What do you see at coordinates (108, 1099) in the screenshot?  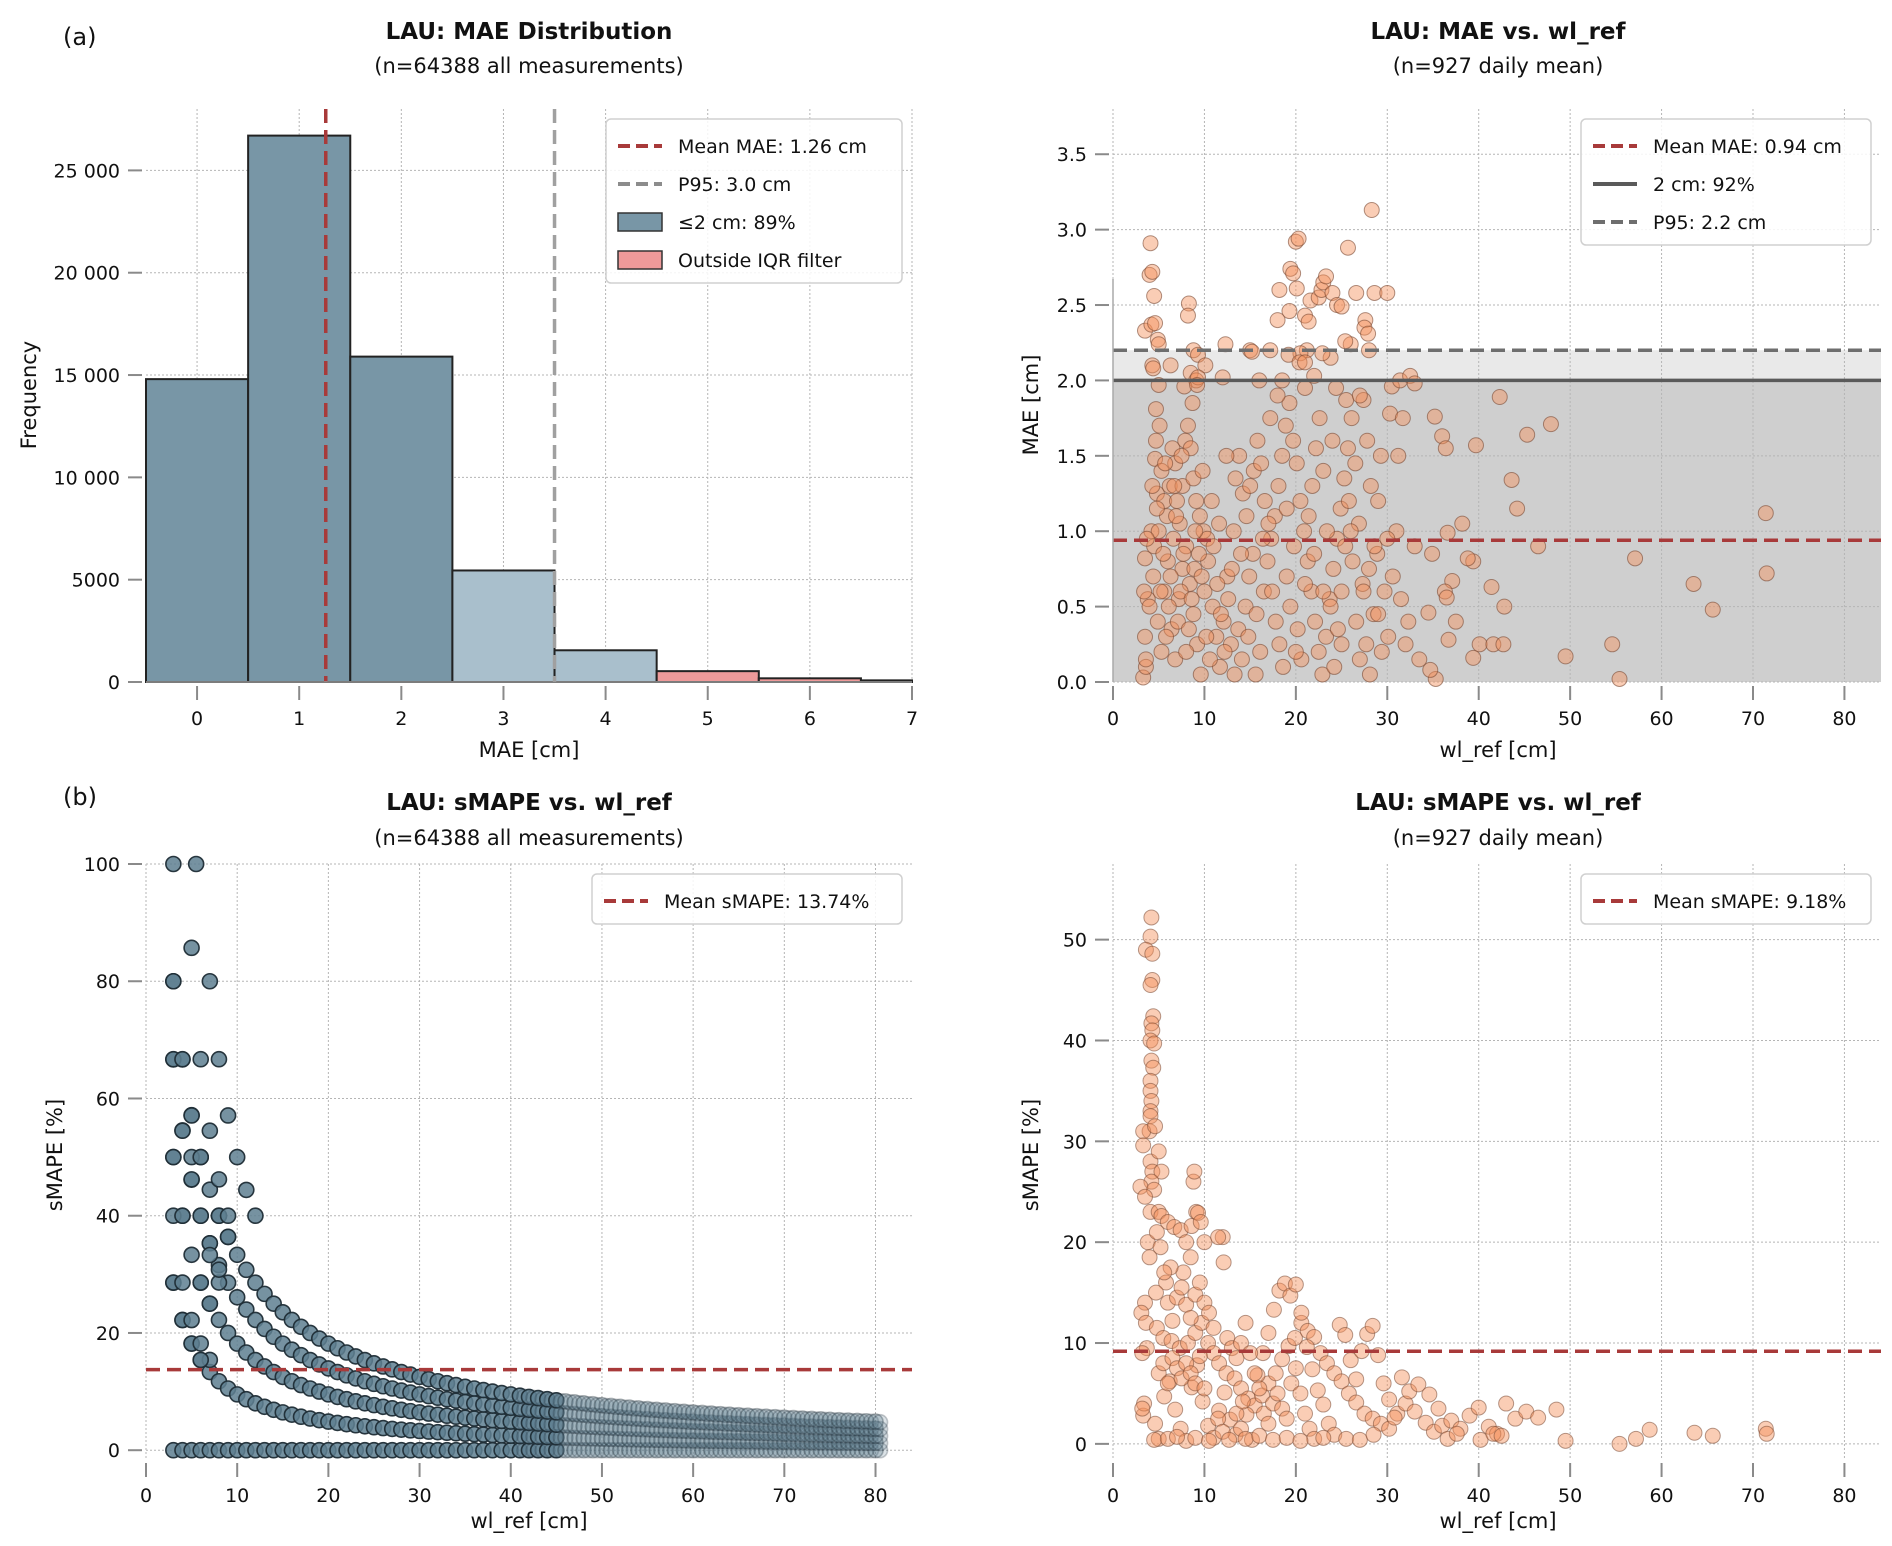 I see `y-tick-label: 60` at bounding box center [108, 1099].